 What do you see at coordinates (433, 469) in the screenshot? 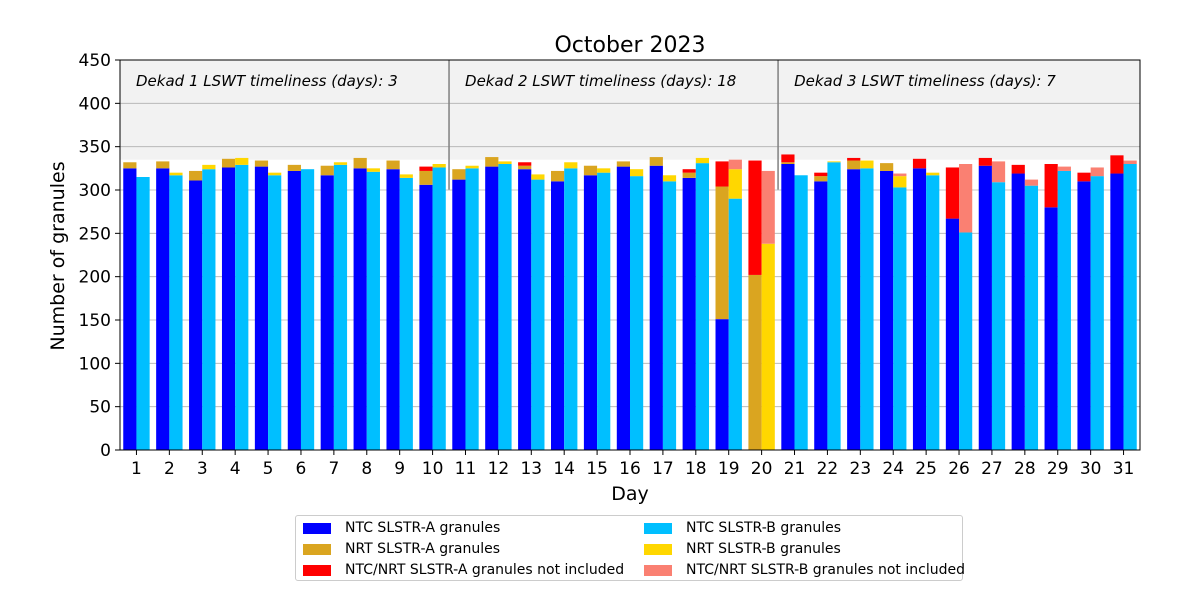
I see `x-tick-label: 10` at bounding box center [433, 469].